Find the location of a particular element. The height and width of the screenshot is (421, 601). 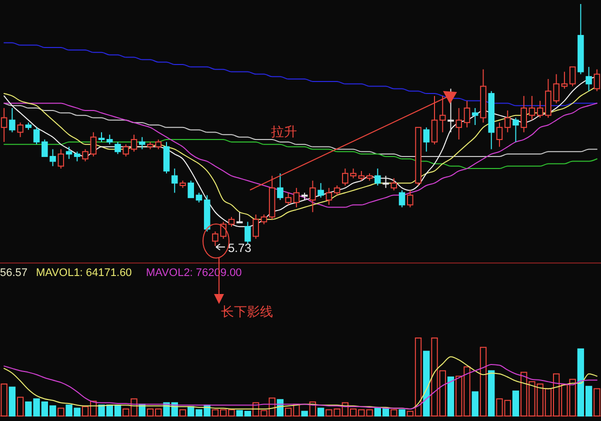

annotation: 5.73 is located at coordinates (240, 248).